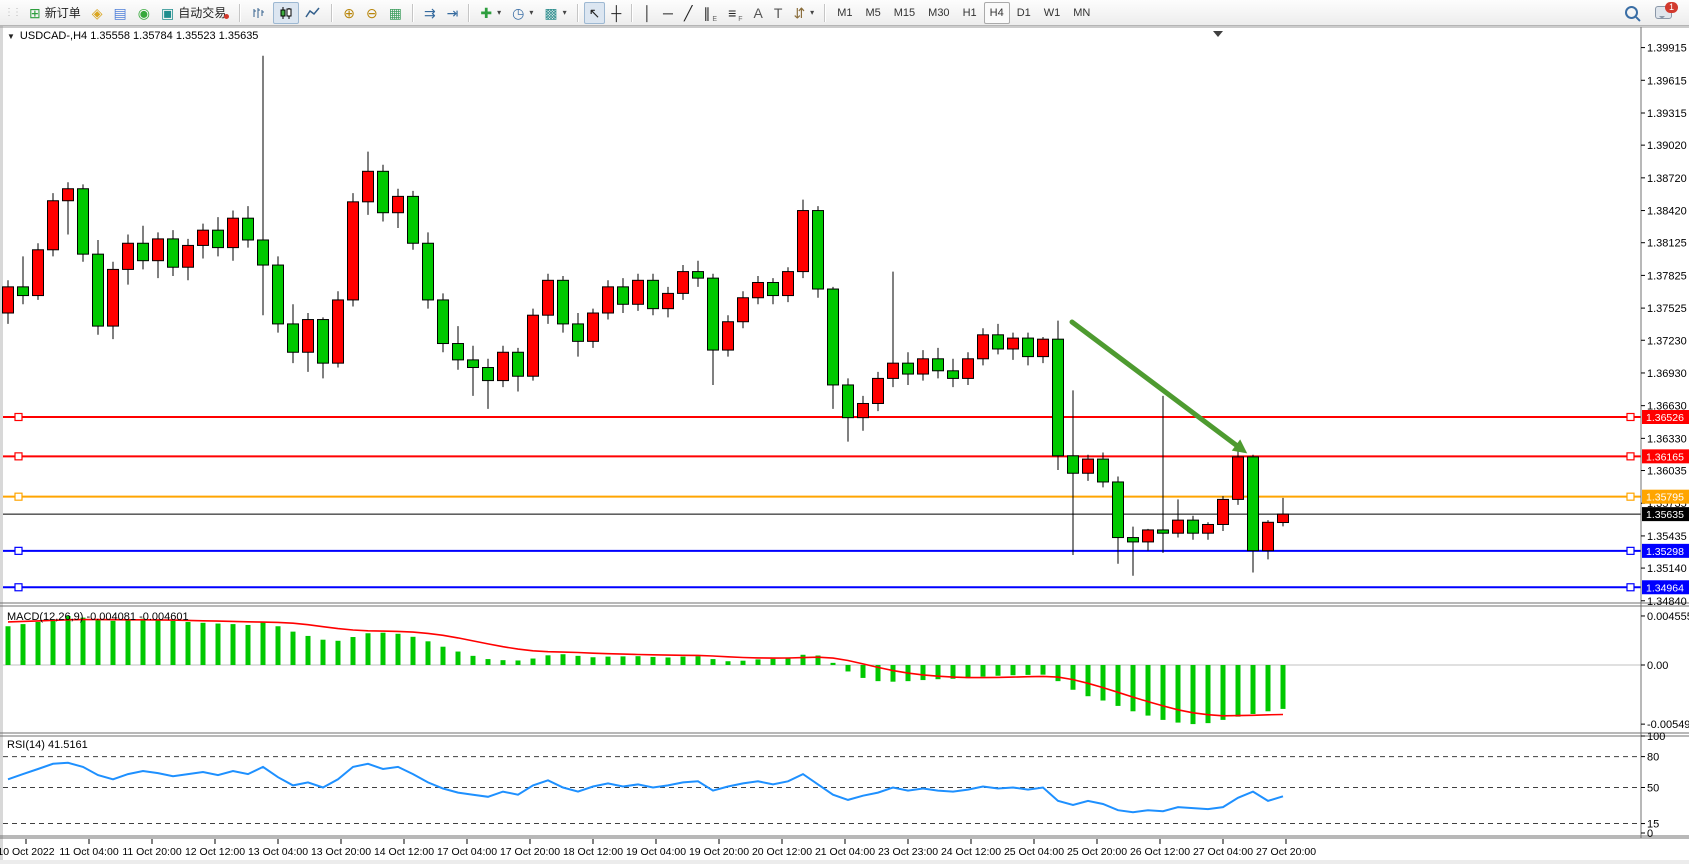  I want to click on trendline-icon: ╱, so click(688, 12).